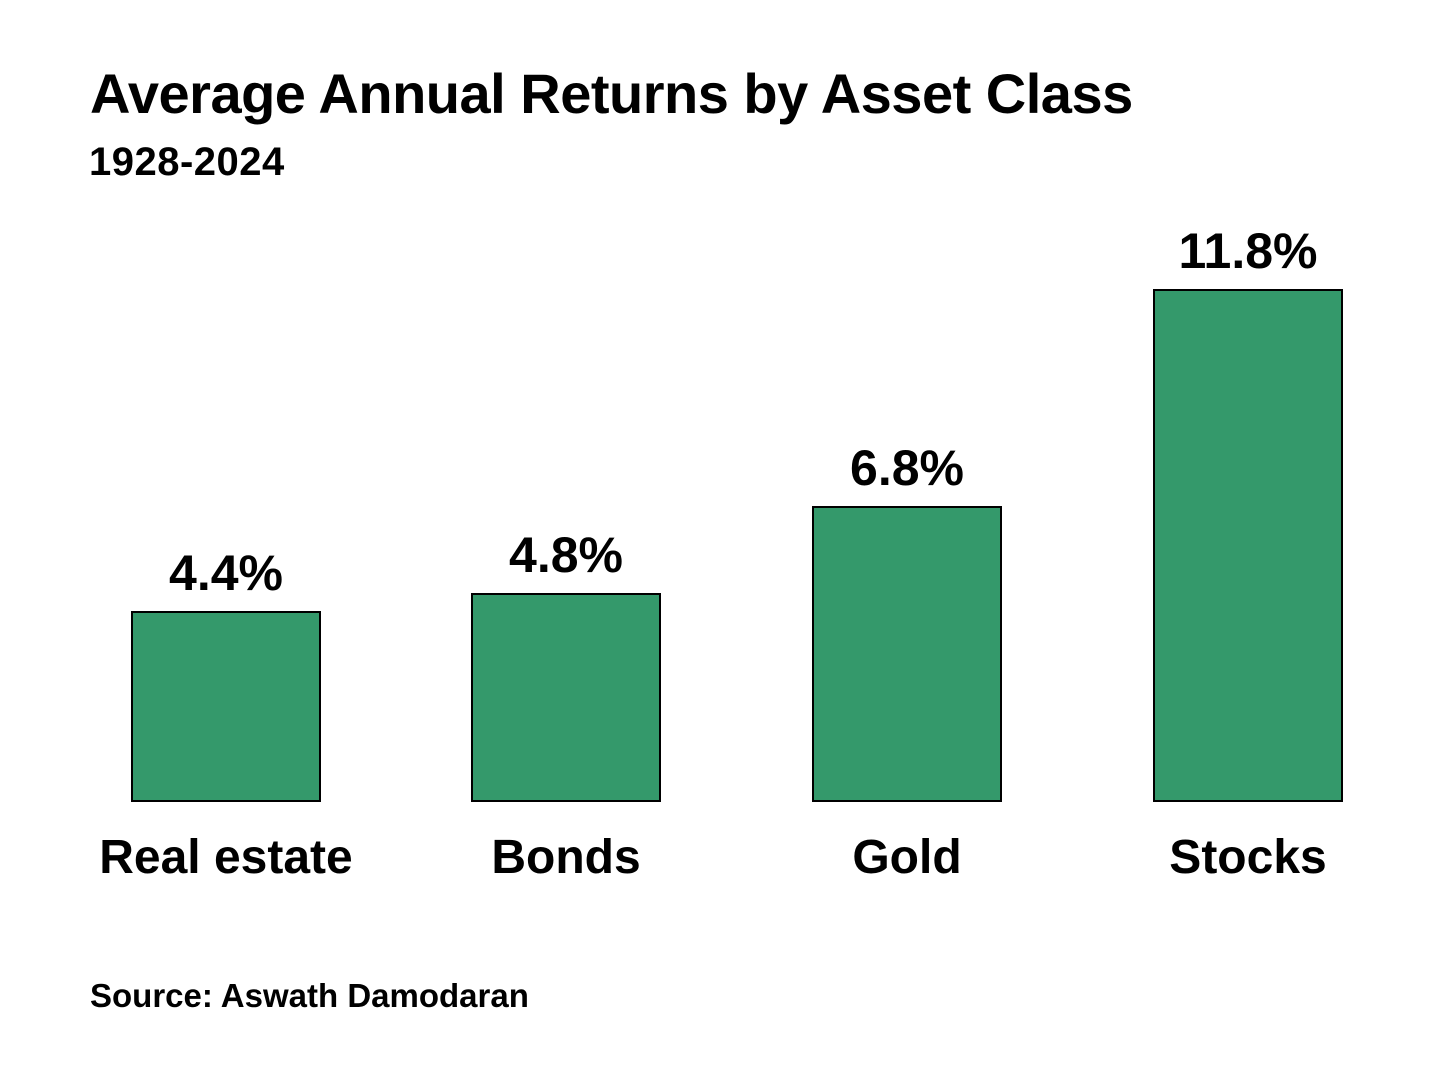 This screenshot has width=1456, height=1087. I want to click on value-label-gold: 6.8%, so click(907, 468).